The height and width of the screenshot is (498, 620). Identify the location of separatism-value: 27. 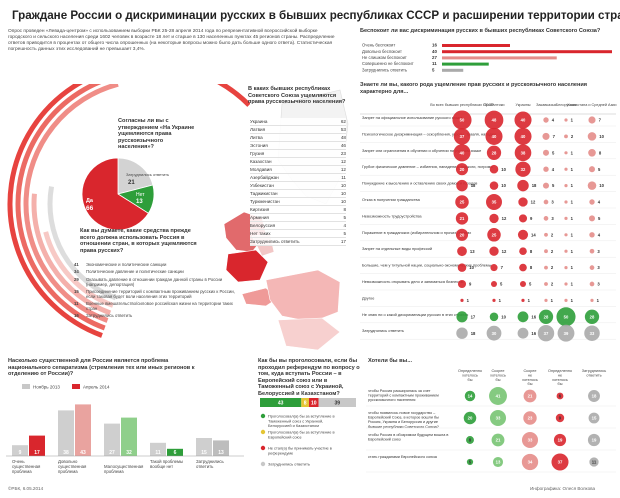
(112, 453).